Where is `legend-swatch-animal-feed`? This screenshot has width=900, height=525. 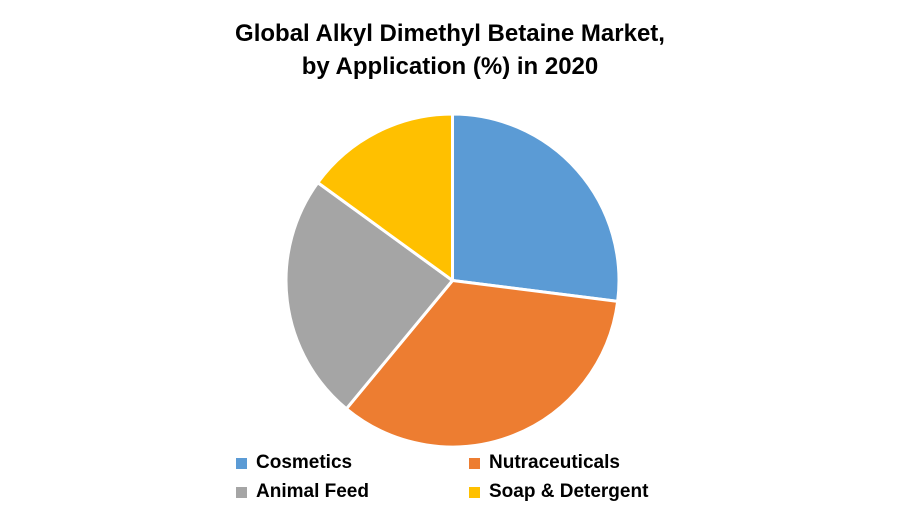 legend-swatch-animal-feed is located at coordinates (241, 492).